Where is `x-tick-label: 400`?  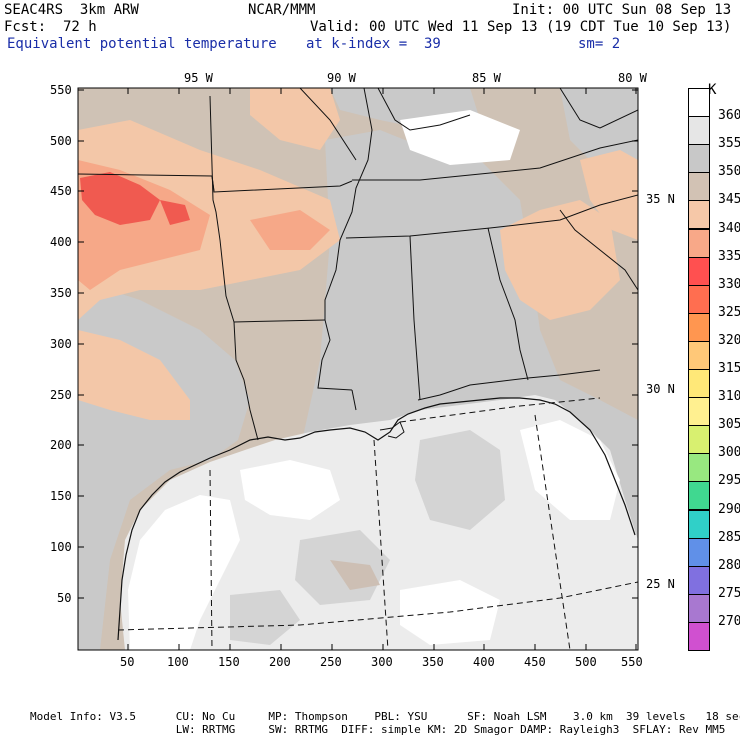 x-tick-label: 400 is located at coordinates (484, 662).